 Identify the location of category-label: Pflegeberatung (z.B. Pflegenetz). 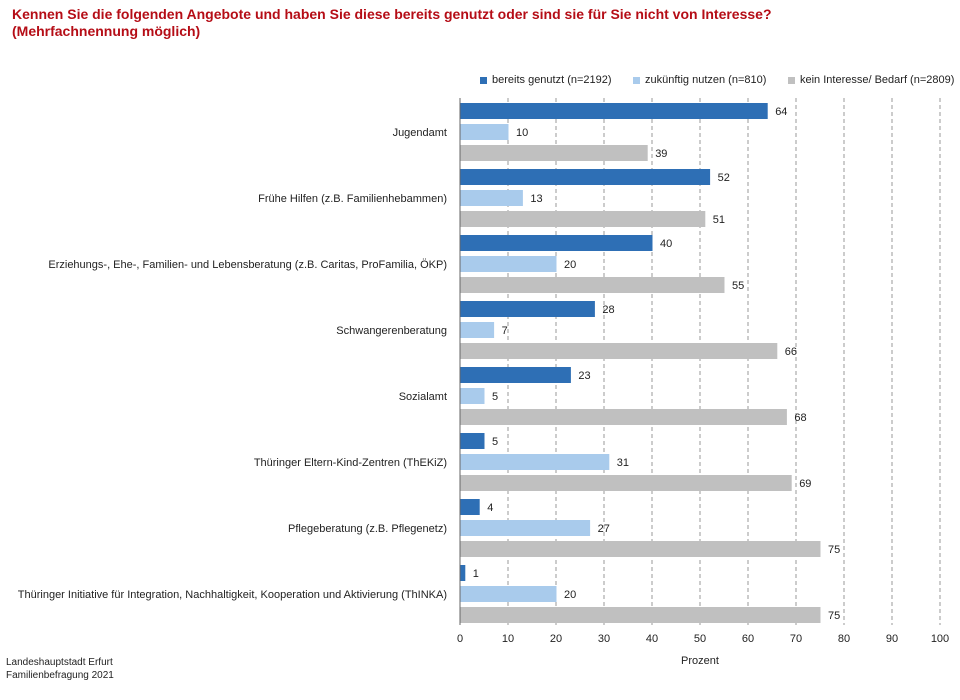
(367, 529).